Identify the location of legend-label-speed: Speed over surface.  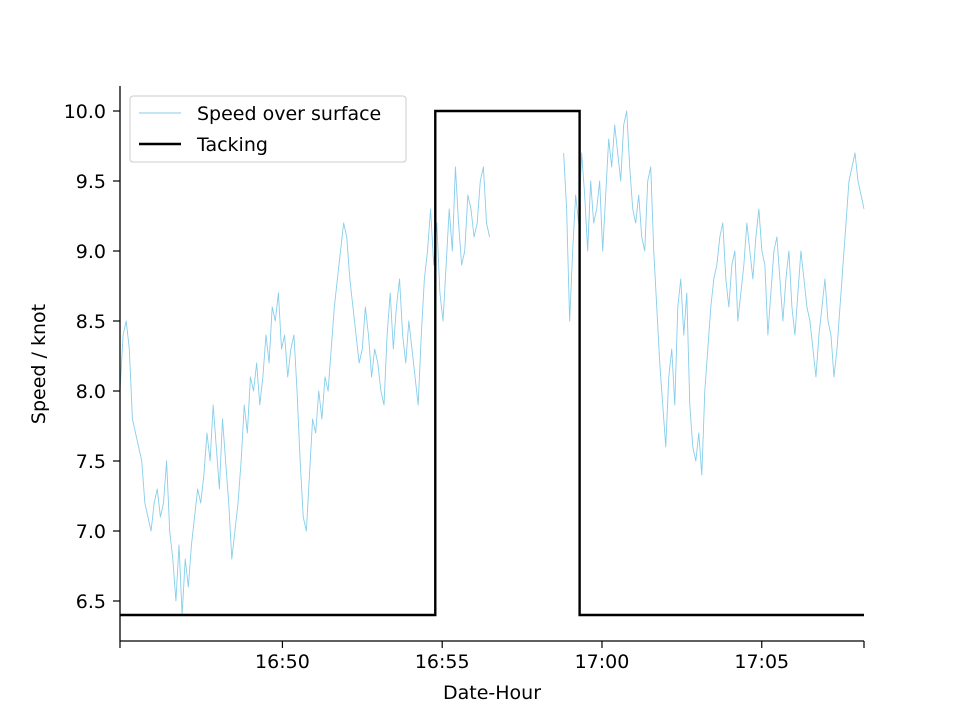
(289, 114).